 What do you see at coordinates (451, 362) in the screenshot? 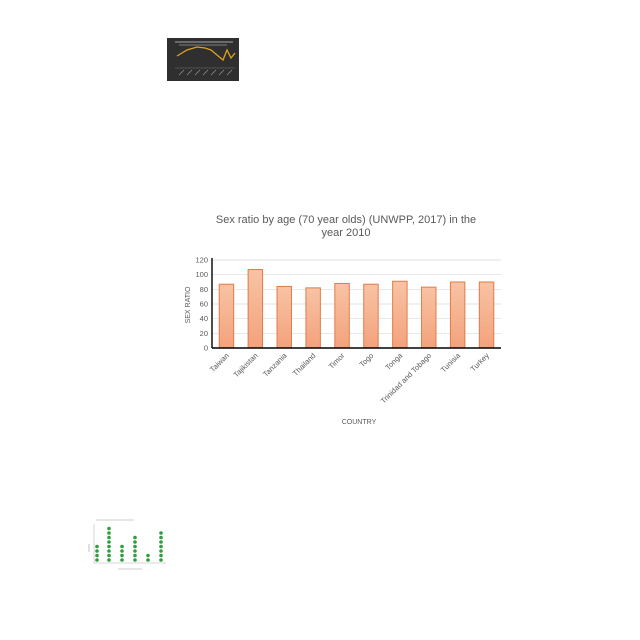
I see `x-tick-label: Tunisia` at bounding box center [451, 362].